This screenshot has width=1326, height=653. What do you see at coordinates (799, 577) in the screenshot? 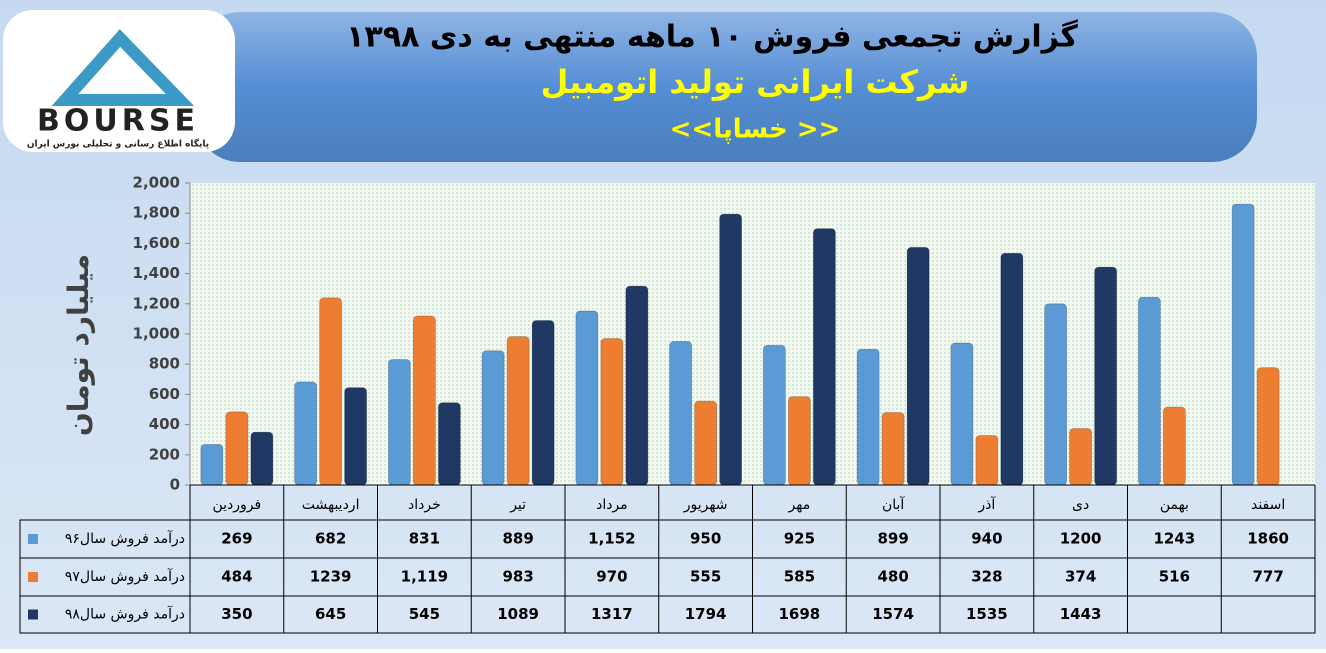
I see `data-label: 585` at bounding box center [799, 577].